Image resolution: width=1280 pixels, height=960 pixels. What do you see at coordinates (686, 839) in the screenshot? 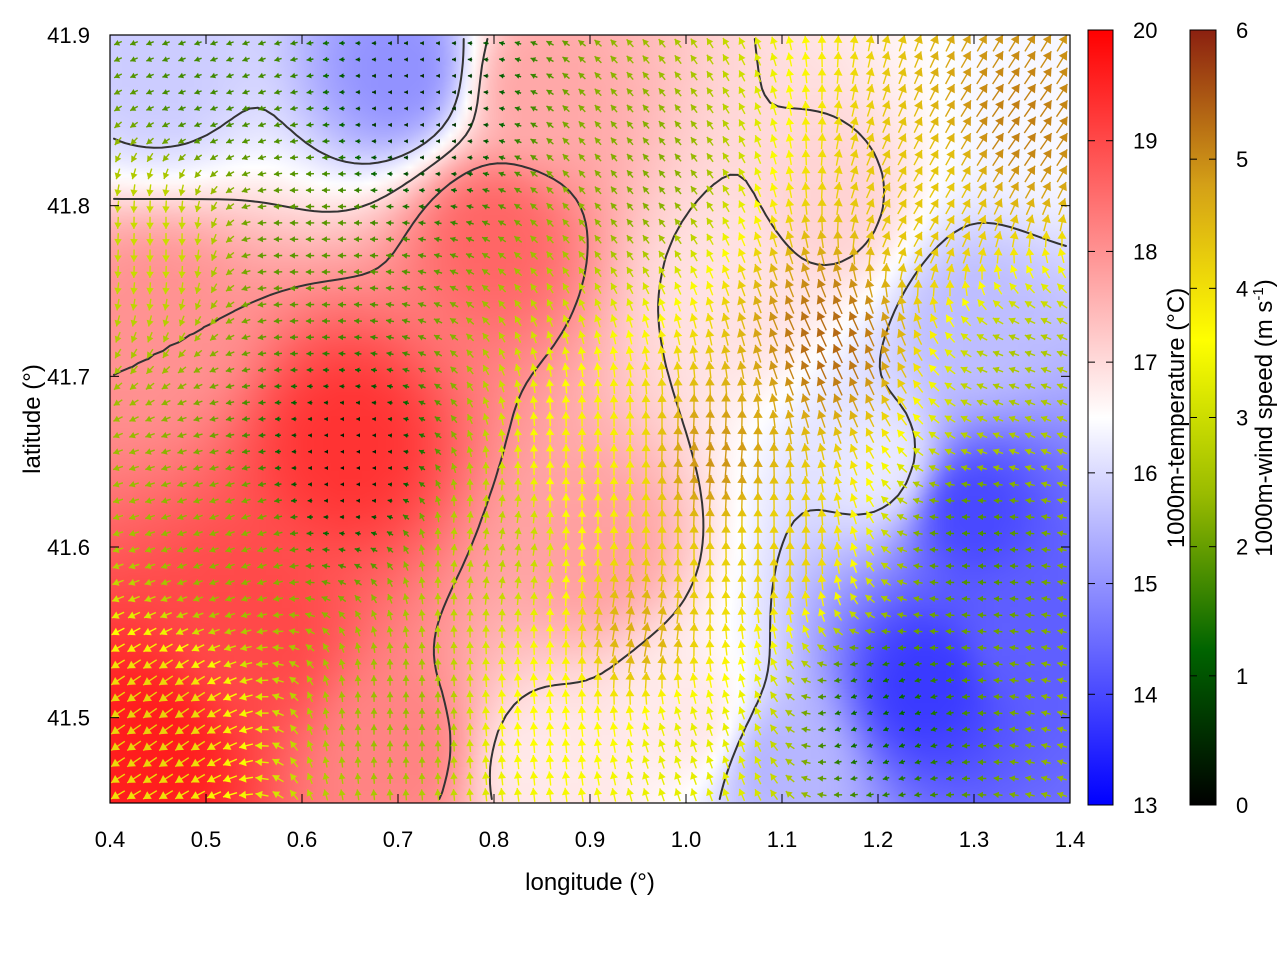
I see `x-tick-label: 1.0` at bounding box center [686, 839].